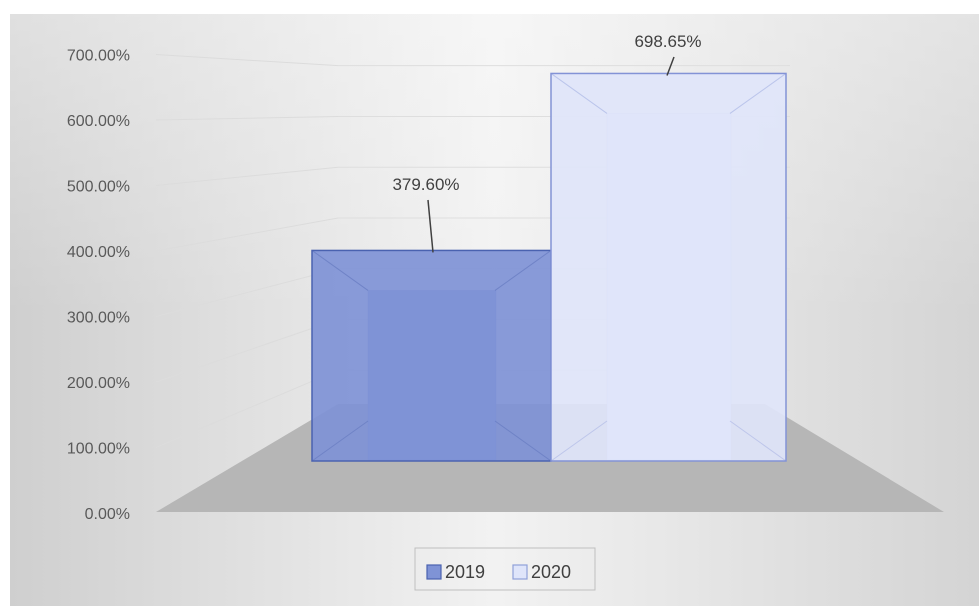 Image resolution: width=979 pixels, height=611 pixels. What do you see at coordinates (667, 41) in the screenshot?
I see `data-label-2020: 698.65%` at bounding box center [667, 41].